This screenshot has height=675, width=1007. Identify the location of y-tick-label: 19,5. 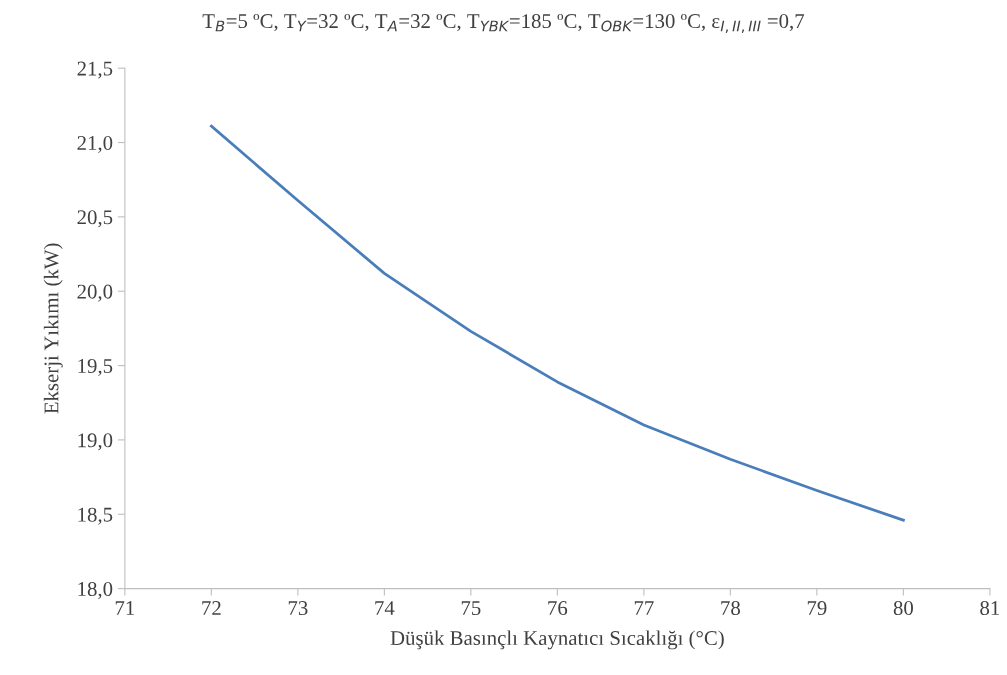
(95, 367).